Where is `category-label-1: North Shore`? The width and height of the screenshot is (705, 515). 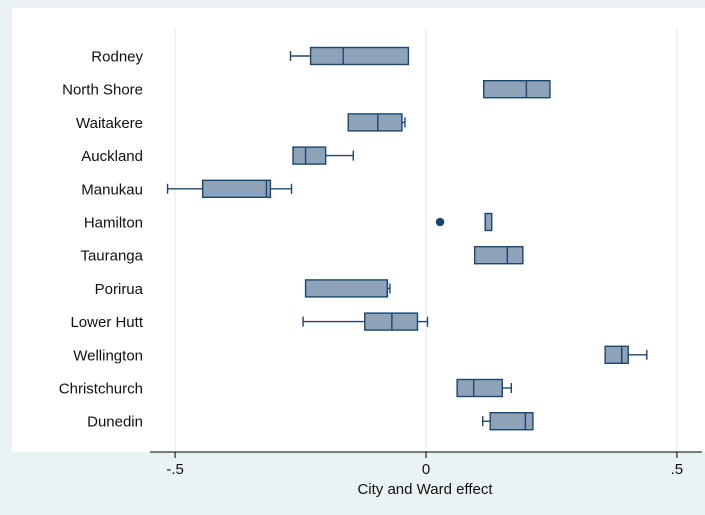 category-label-1: North Shore is located at coordinates (102, 90).